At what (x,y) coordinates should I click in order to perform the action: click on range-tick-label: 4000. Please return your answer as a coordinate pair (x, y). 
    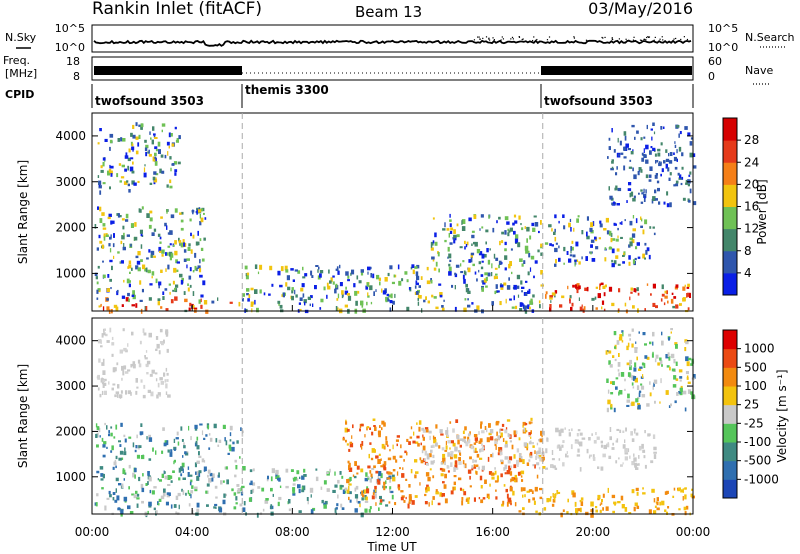
    Looking at the image, I should click on (70, 341).